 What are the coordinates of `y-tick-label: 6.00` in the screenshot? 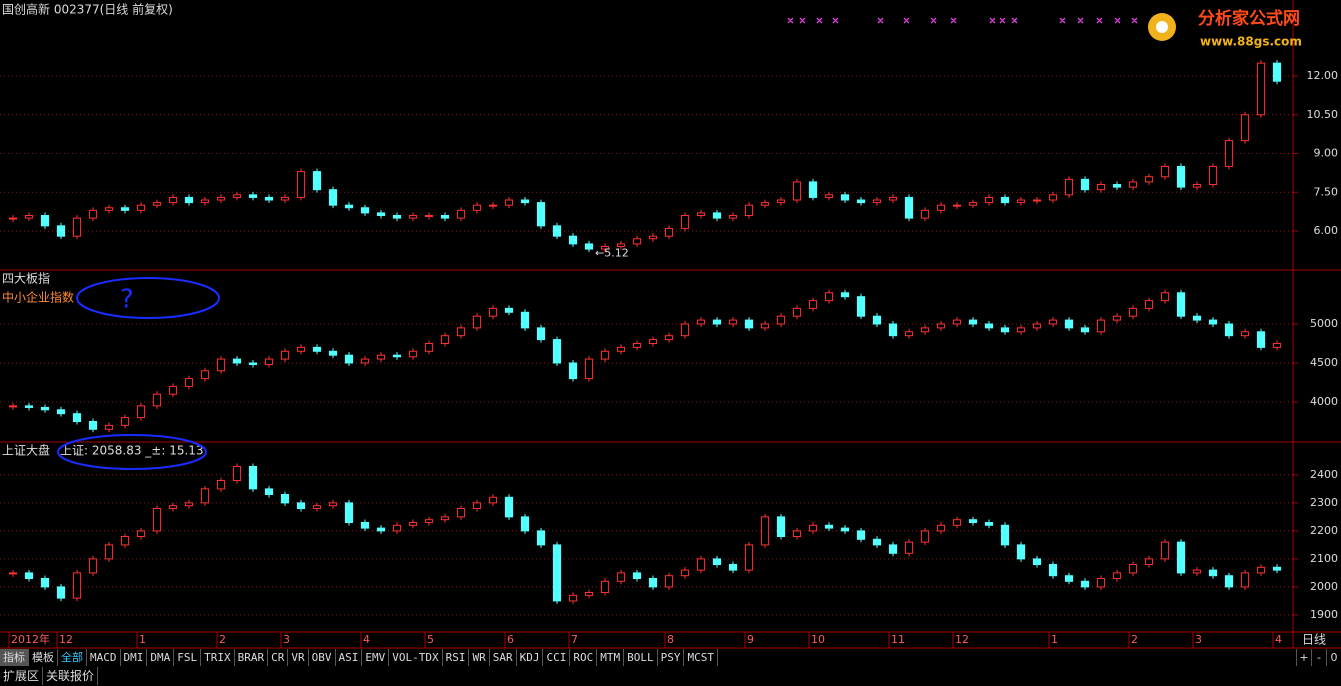 It's located at (1326, 230).